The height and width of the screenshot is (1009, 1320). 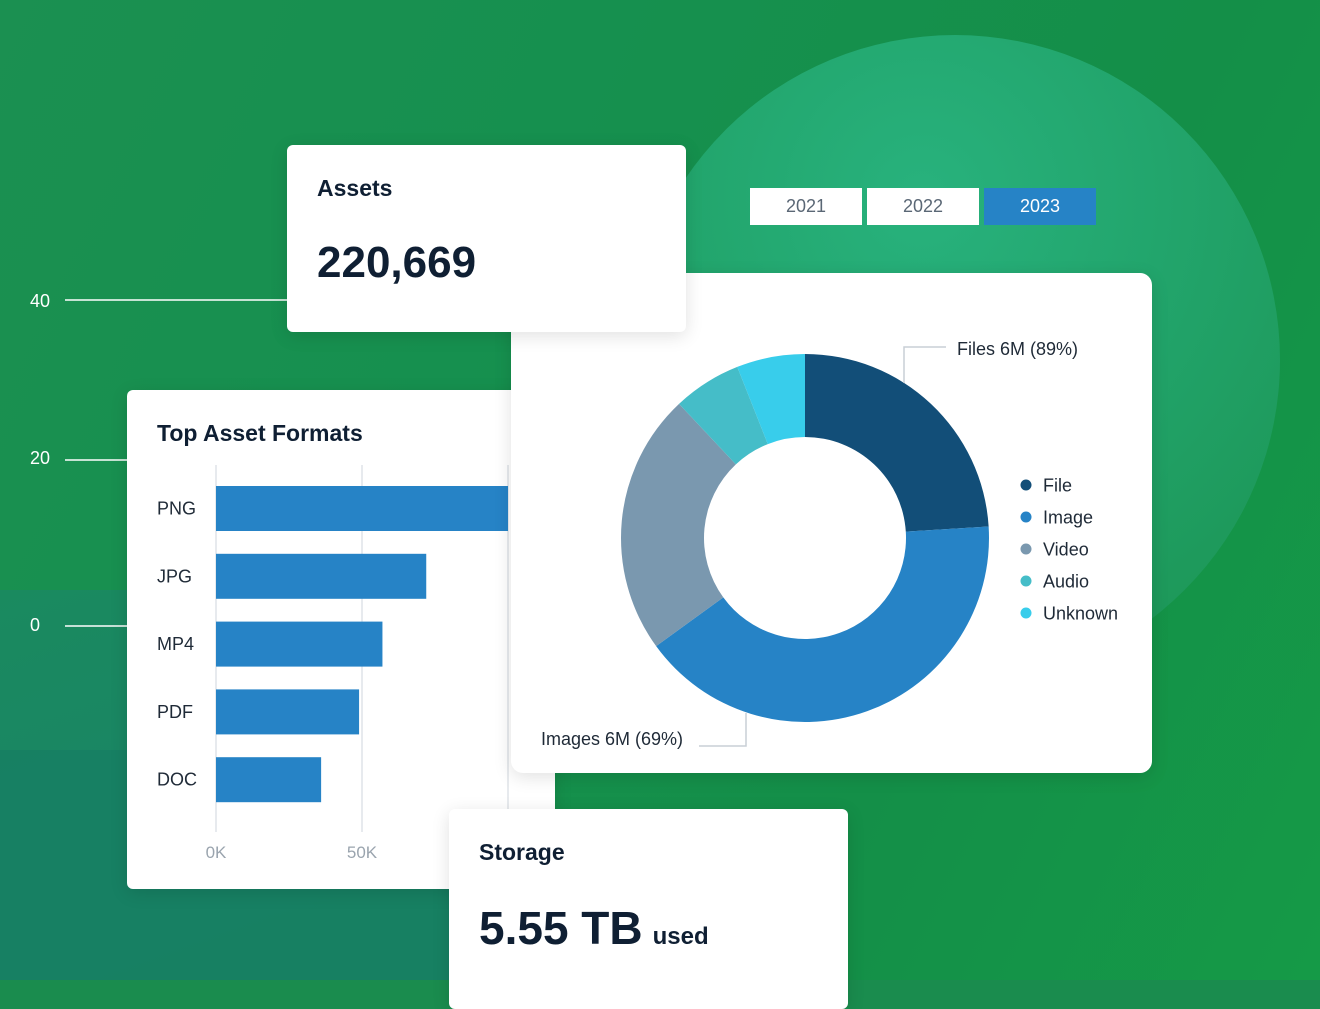 I want to click on donut-slice-video, so click(x=678, y=525).